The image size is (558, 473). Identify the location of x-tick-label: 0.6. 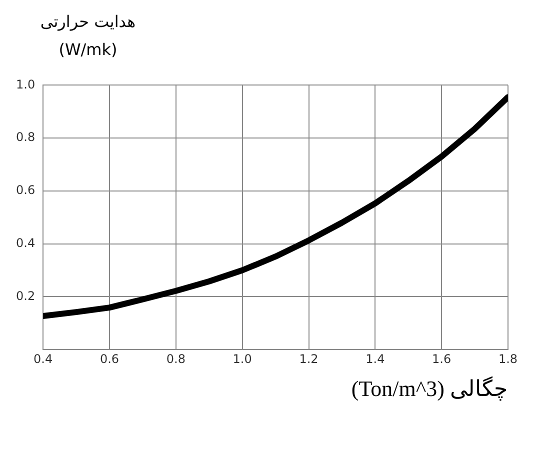
(110, 359).